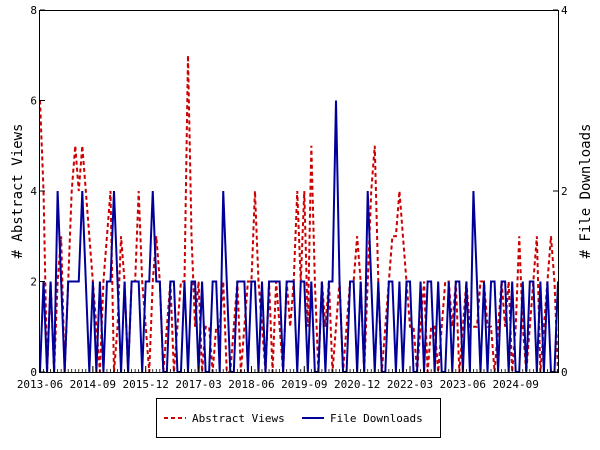 The height and width of the screenshot is (450, 600). I want to click on x-tick-label: 2018-06, so click(251, 384).